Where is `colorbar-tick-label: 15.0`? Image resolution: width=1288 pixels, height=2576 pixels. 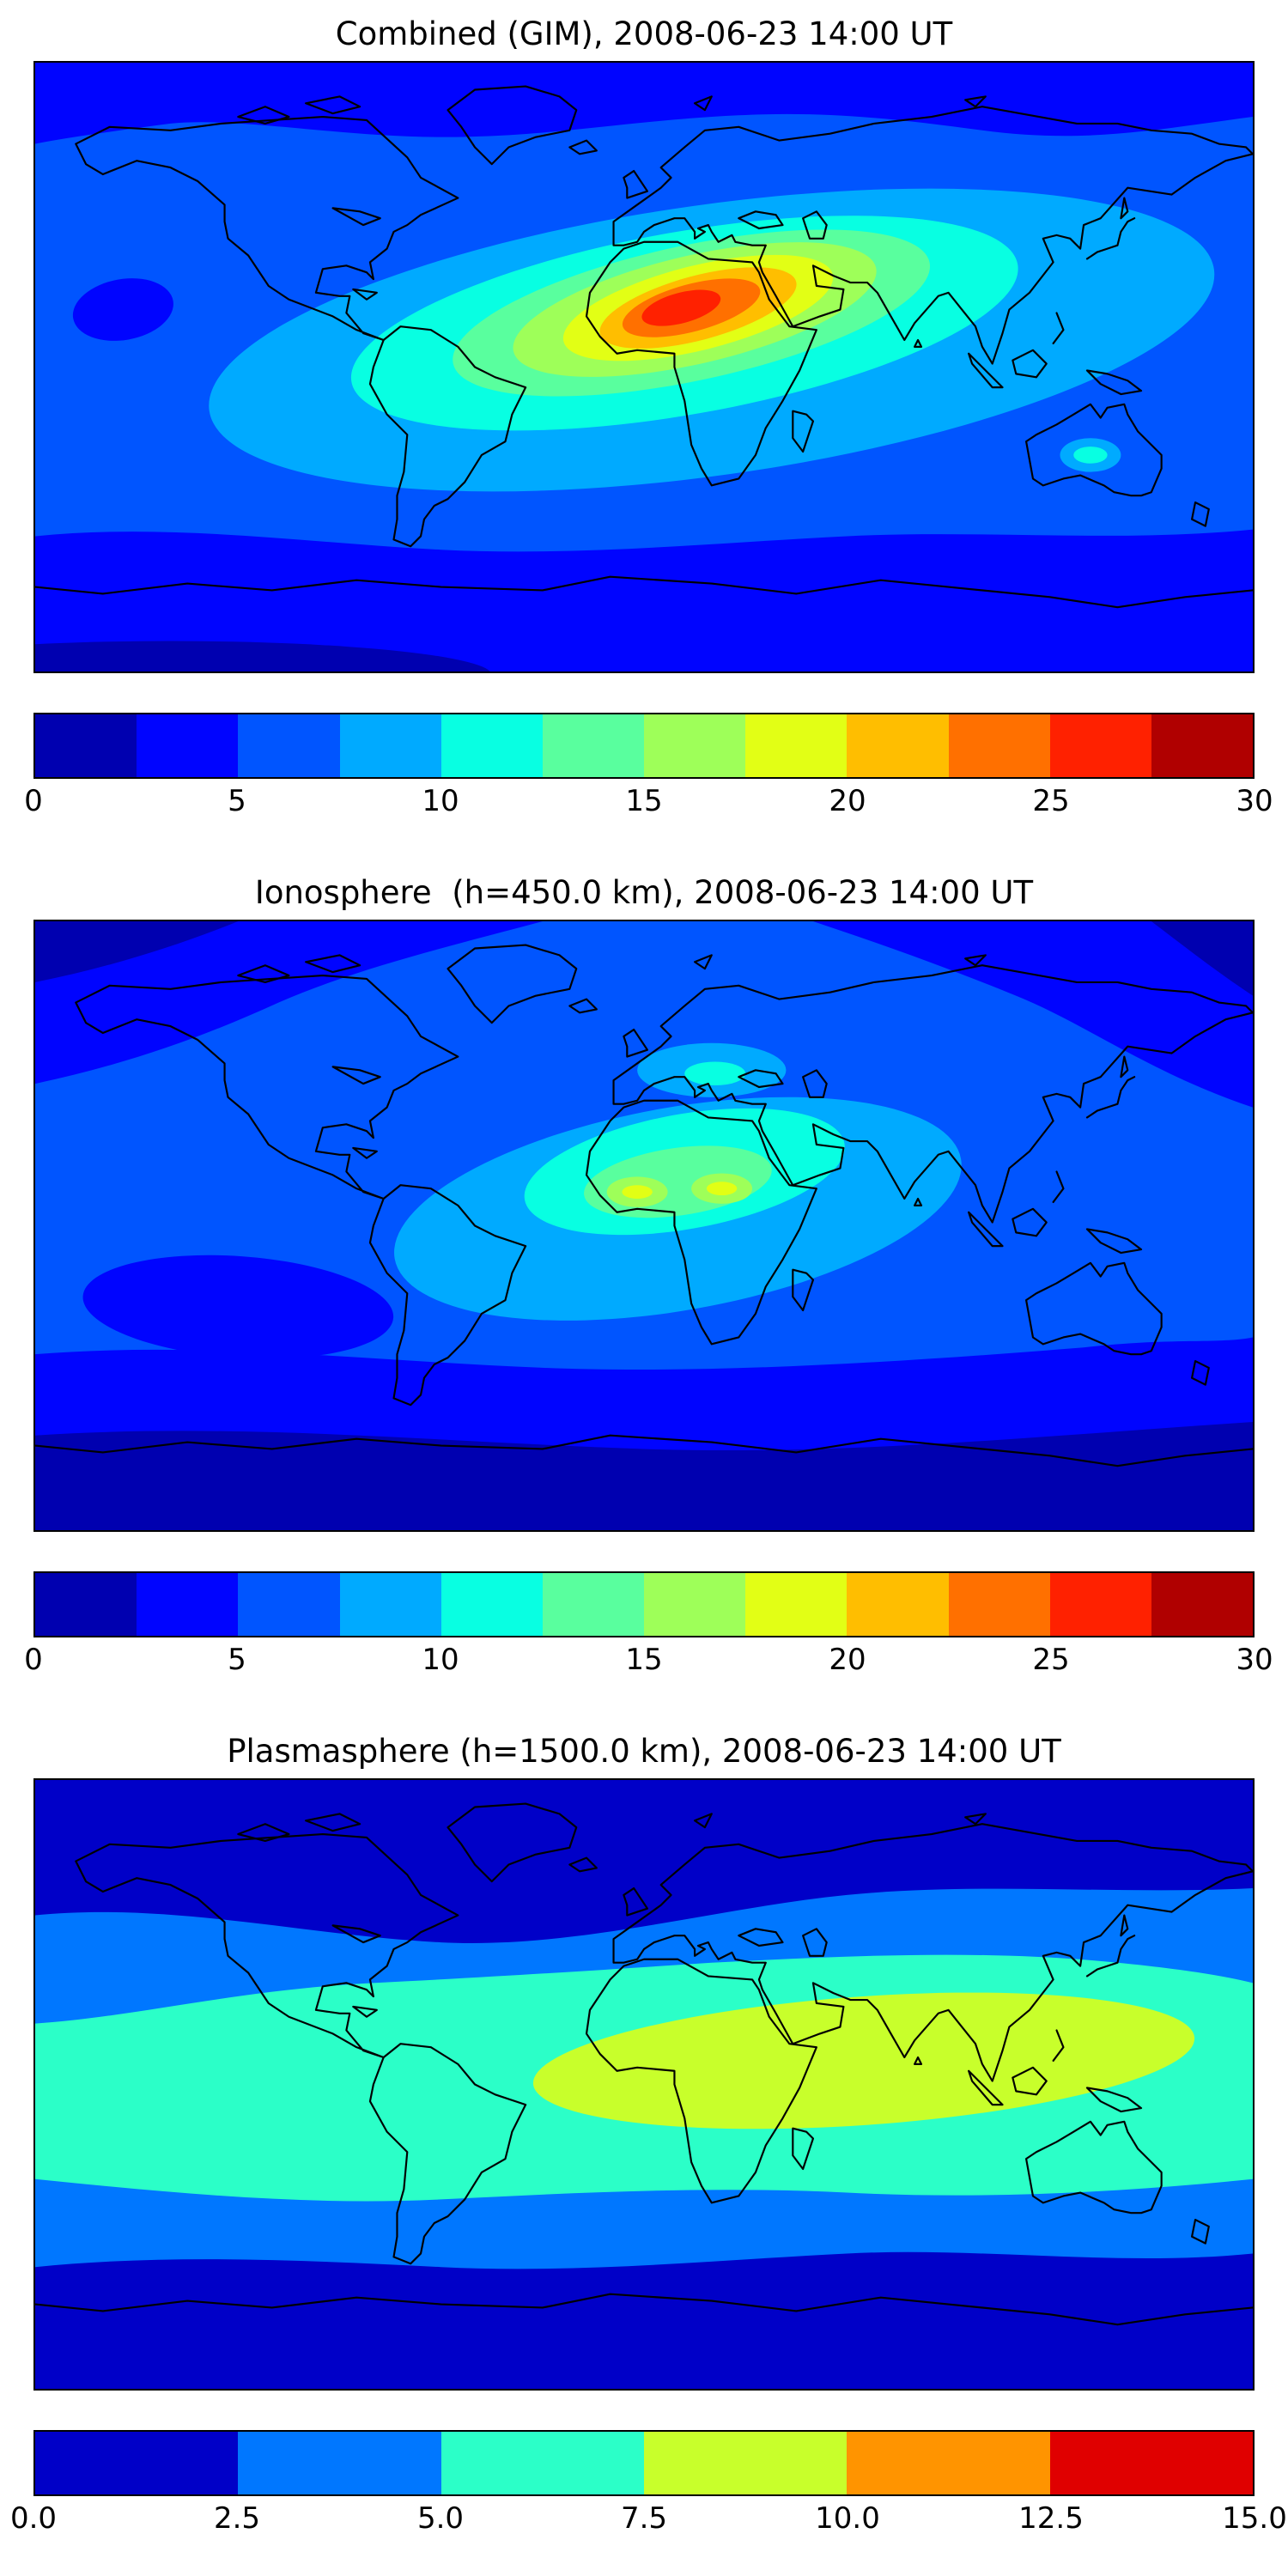 colorbar-tick-label: 15.0 is located at coordinates (1254, 2518).